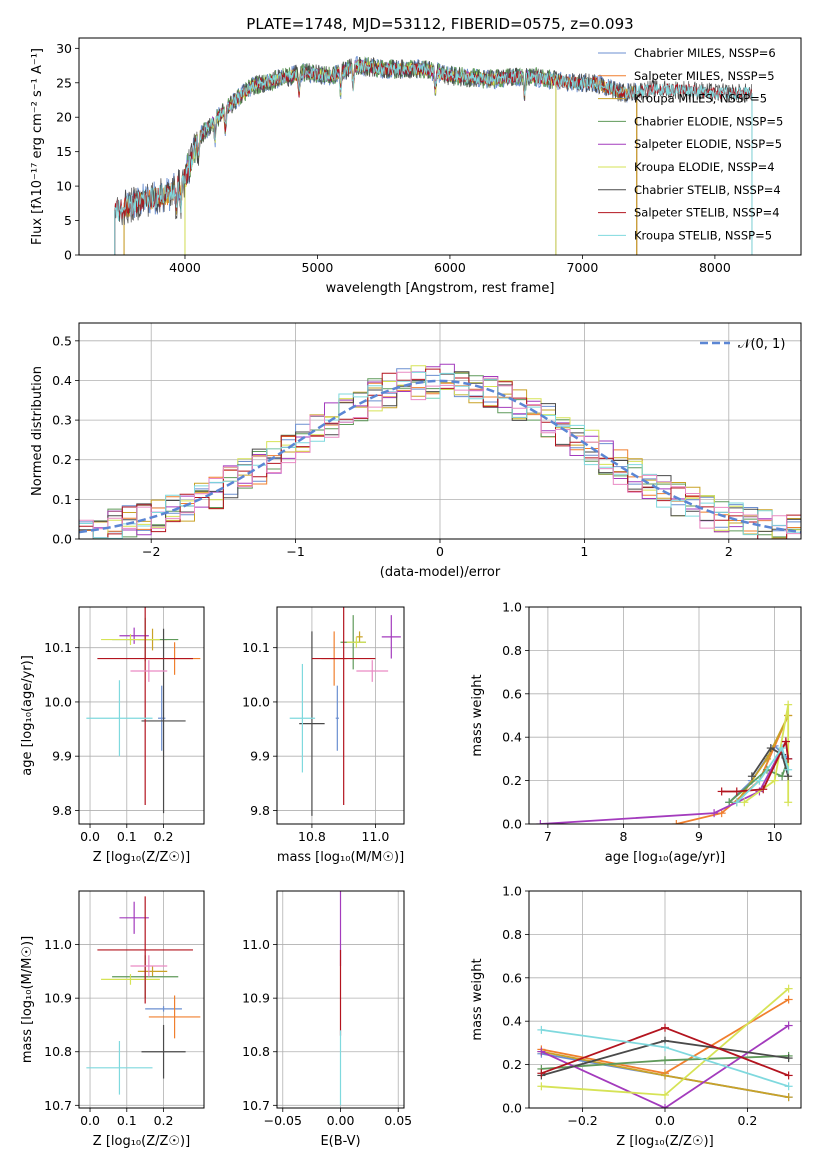  I want to click on x-tick-label: 9, so click(699, 836).